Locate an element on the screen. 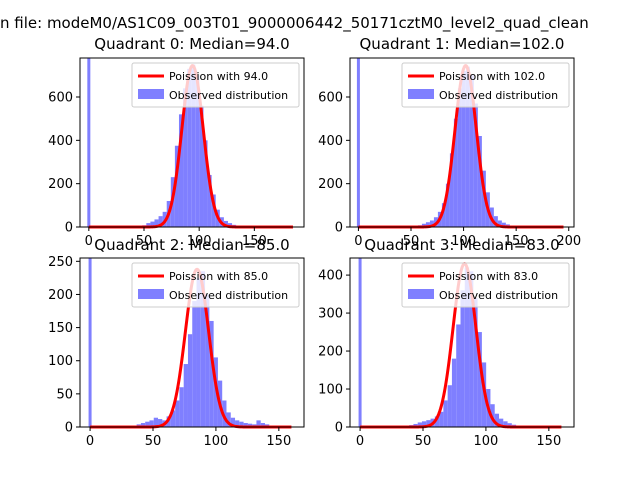 This screenshot has height=480, width=640. legend-label-poisson: Poission with 85.0 is located at coordinates (218, 276).